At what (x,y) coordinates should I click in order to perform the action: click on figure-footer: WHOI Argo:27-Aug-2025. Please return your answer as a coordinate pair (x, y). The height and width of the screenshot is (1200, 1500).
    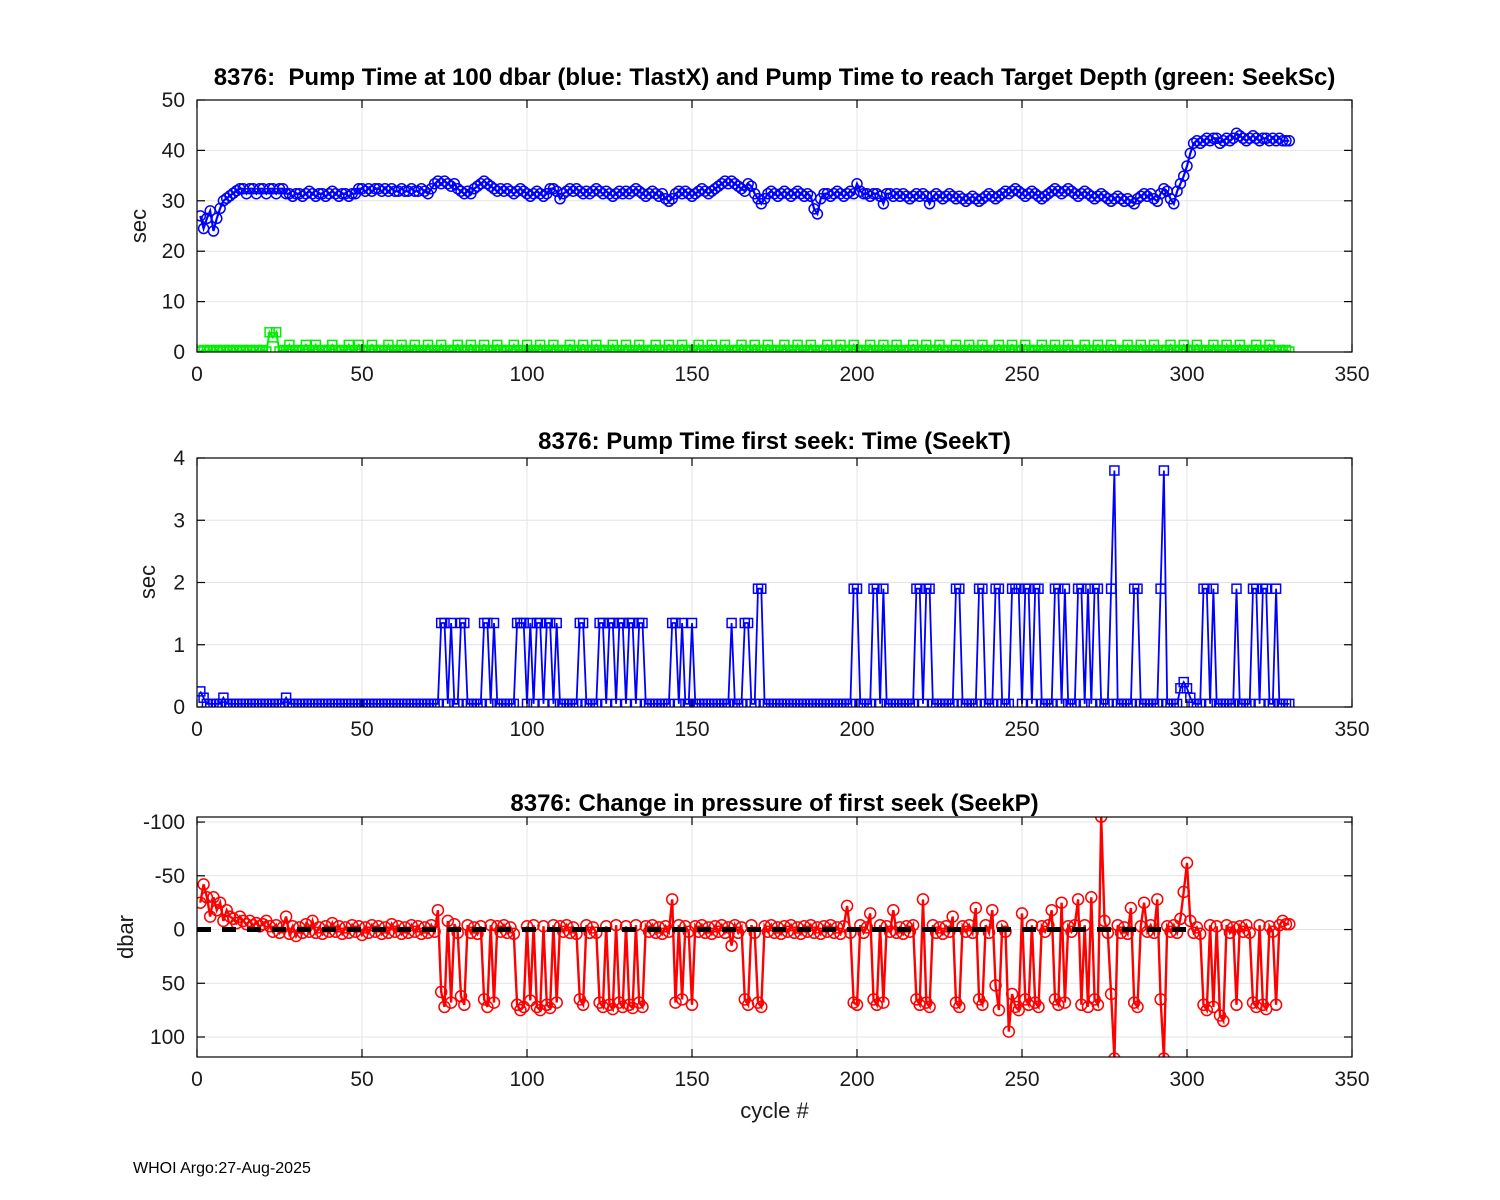
    Looking at the image, I should click on (222, 1168).